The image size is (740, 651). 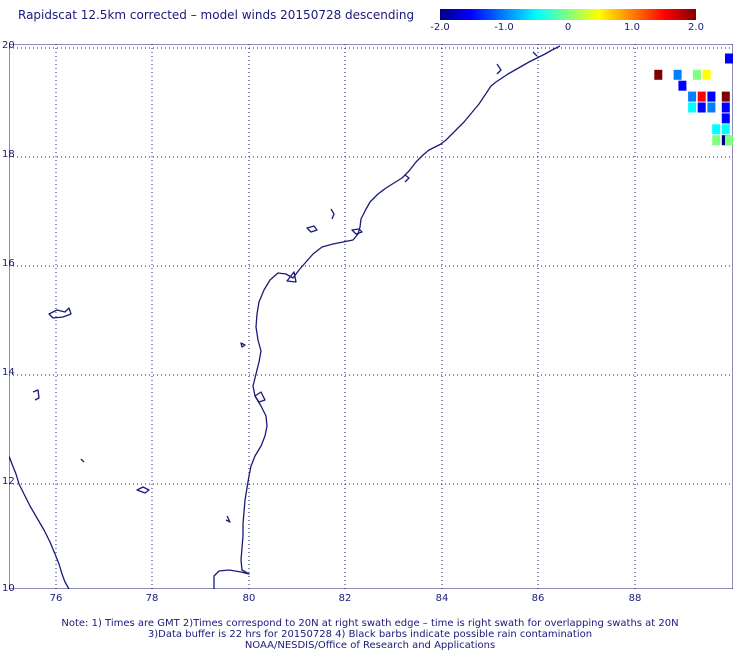 What do you see at coordinates (8, 45) in the screenshot?
I see `lat-label: 20` at bounding box center [8, 45].